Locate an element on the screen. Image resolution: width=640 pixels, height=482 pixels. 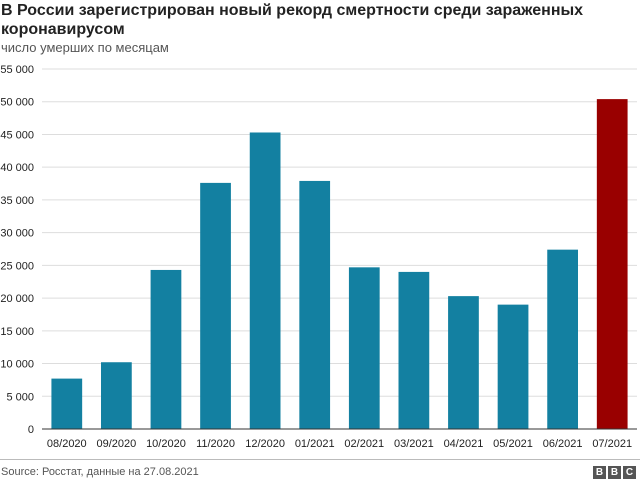
x-tick-label: 05/2021 is located at coordinates (513, 444).